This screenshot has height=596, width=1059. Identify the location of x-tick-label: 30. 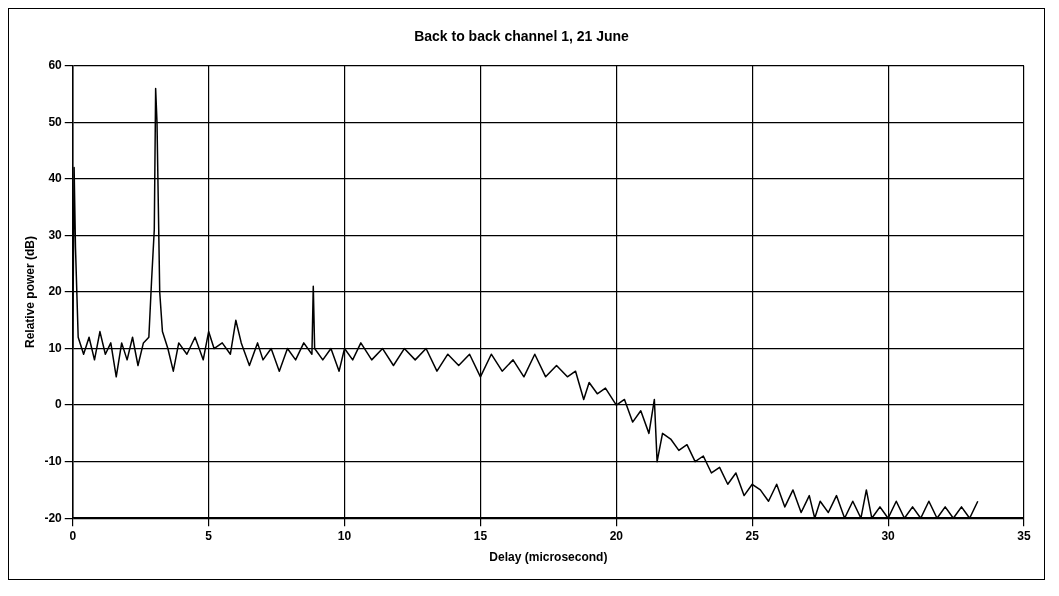
(888, 535).